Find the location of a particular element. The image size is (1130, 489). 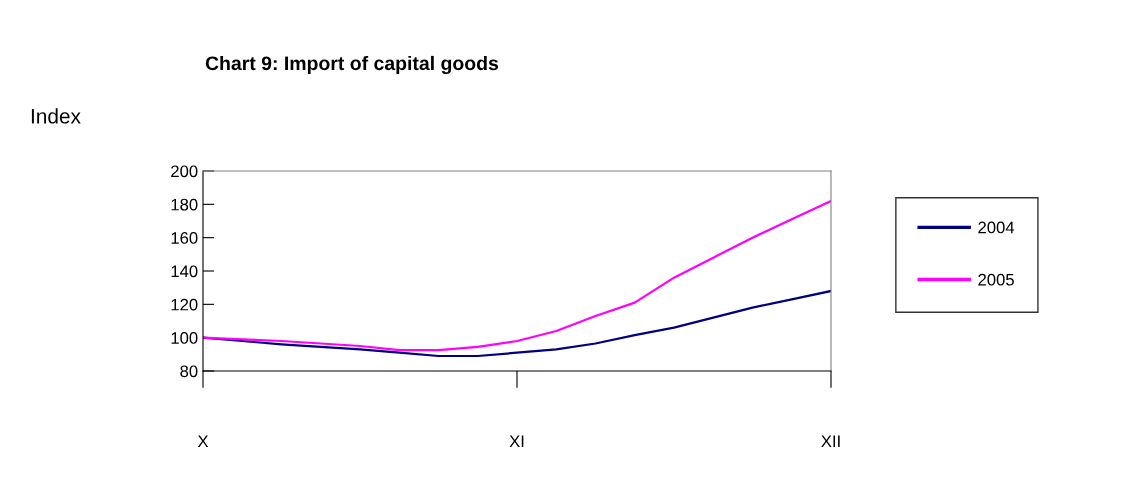

y-tick-label: 200 is located at coordinates (184, 171).